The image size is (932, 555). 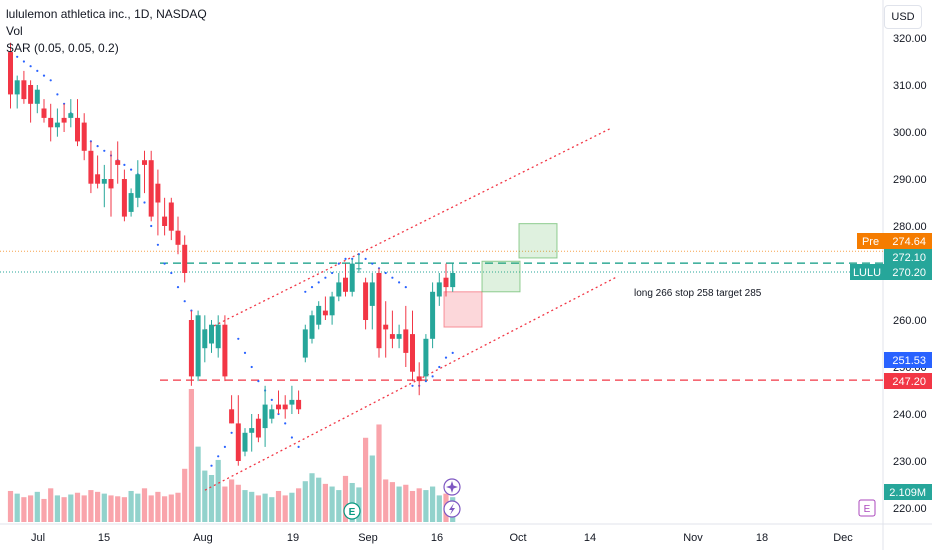 I want to click on x-tick-label-6: Oct, so click(x=517, y=538).